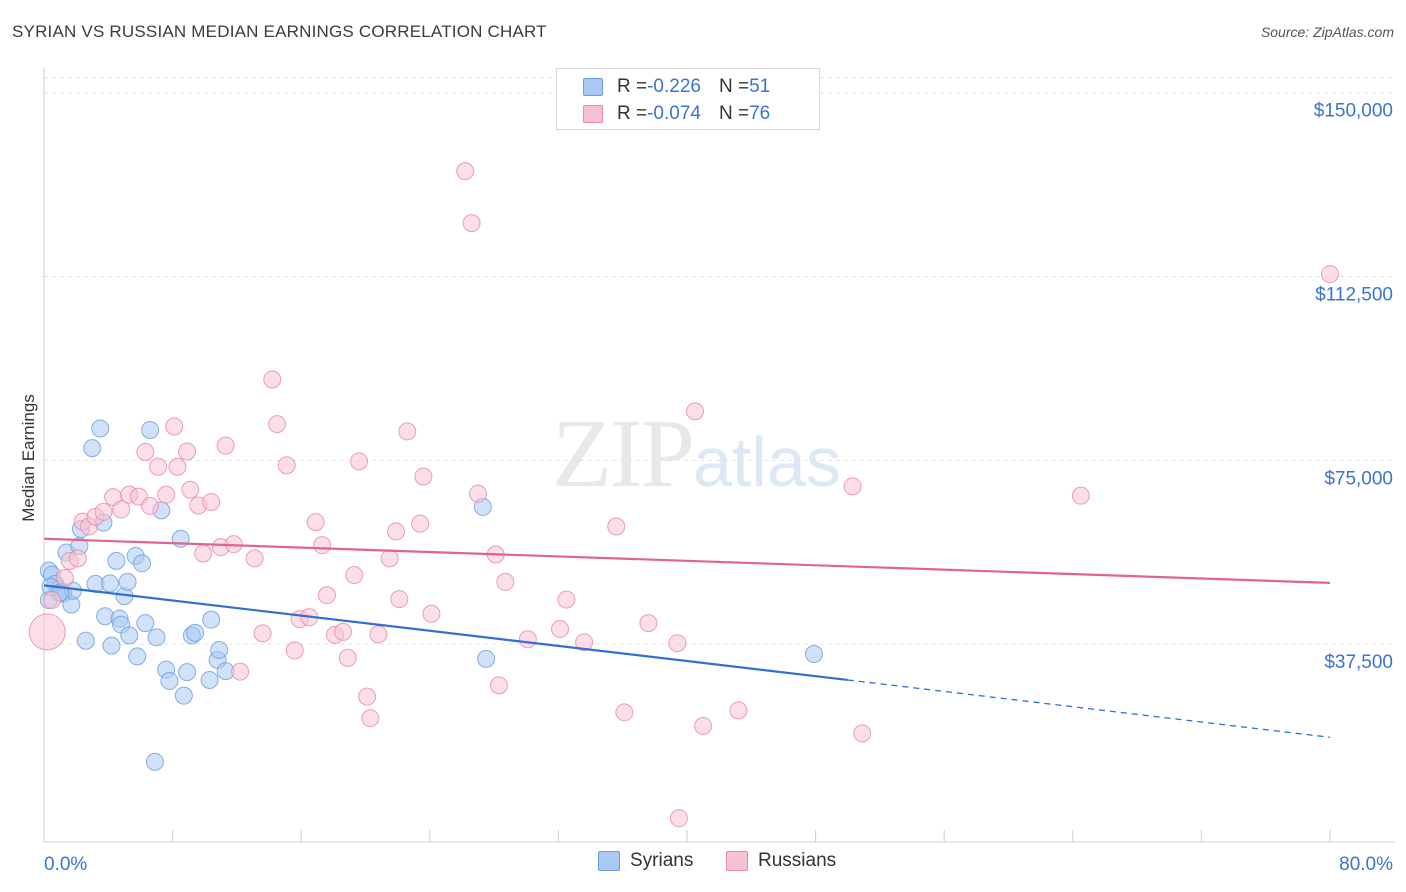  What do you see at coordinates (734, 86) in the screenshot?
I see `syrians-n-label: N =` at bounding box center [734, 86].